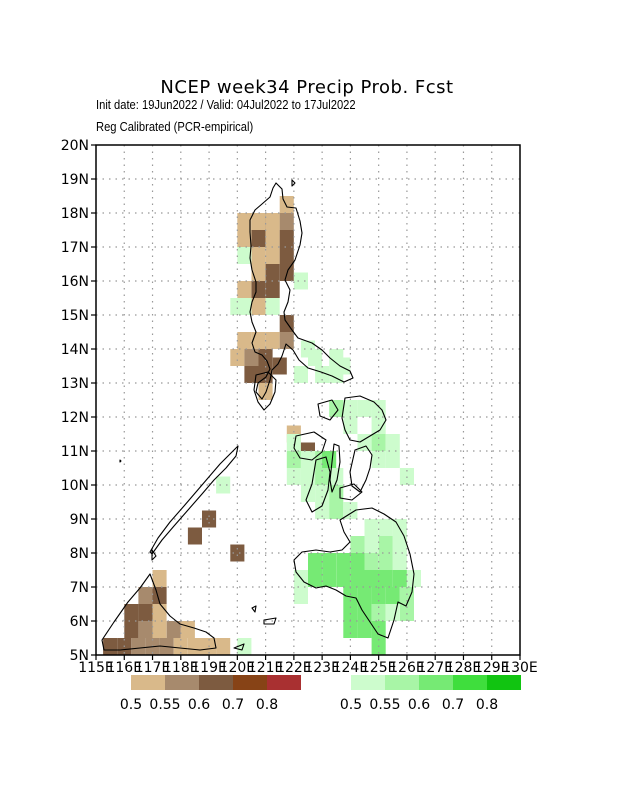 Image resolution: width=618 pixels, height=800 pixels. What do you see at coordinates (307, 87) in the screenshot?
I see `map-title: NCEP week34 Precip Prob. Fcst` at bounding box center [307, 87].